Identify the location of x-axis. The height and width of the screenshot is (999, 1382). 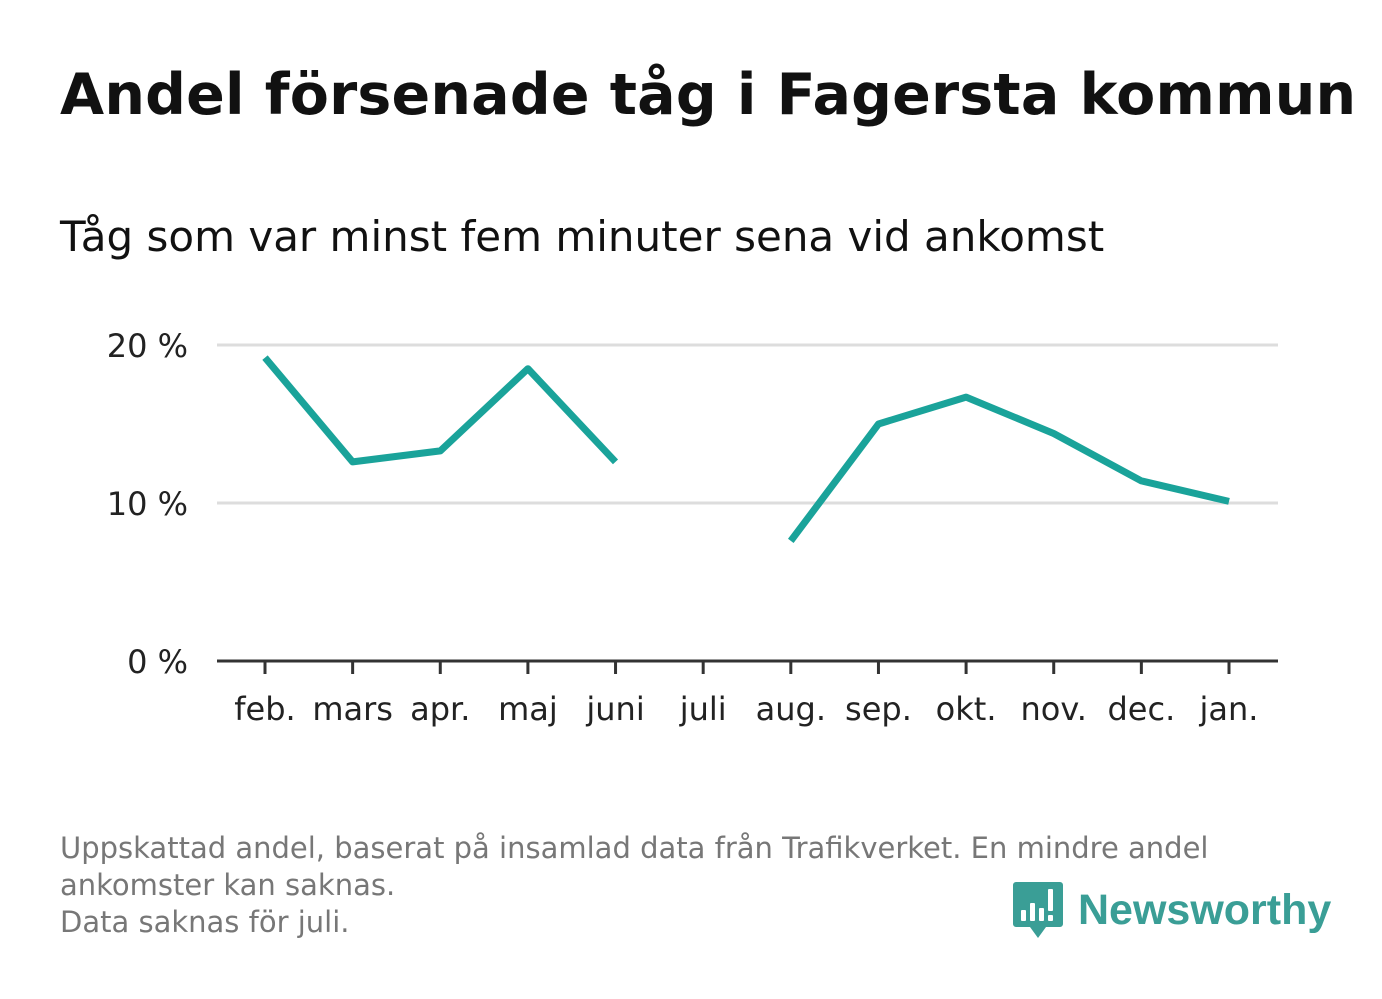
(747, 666).